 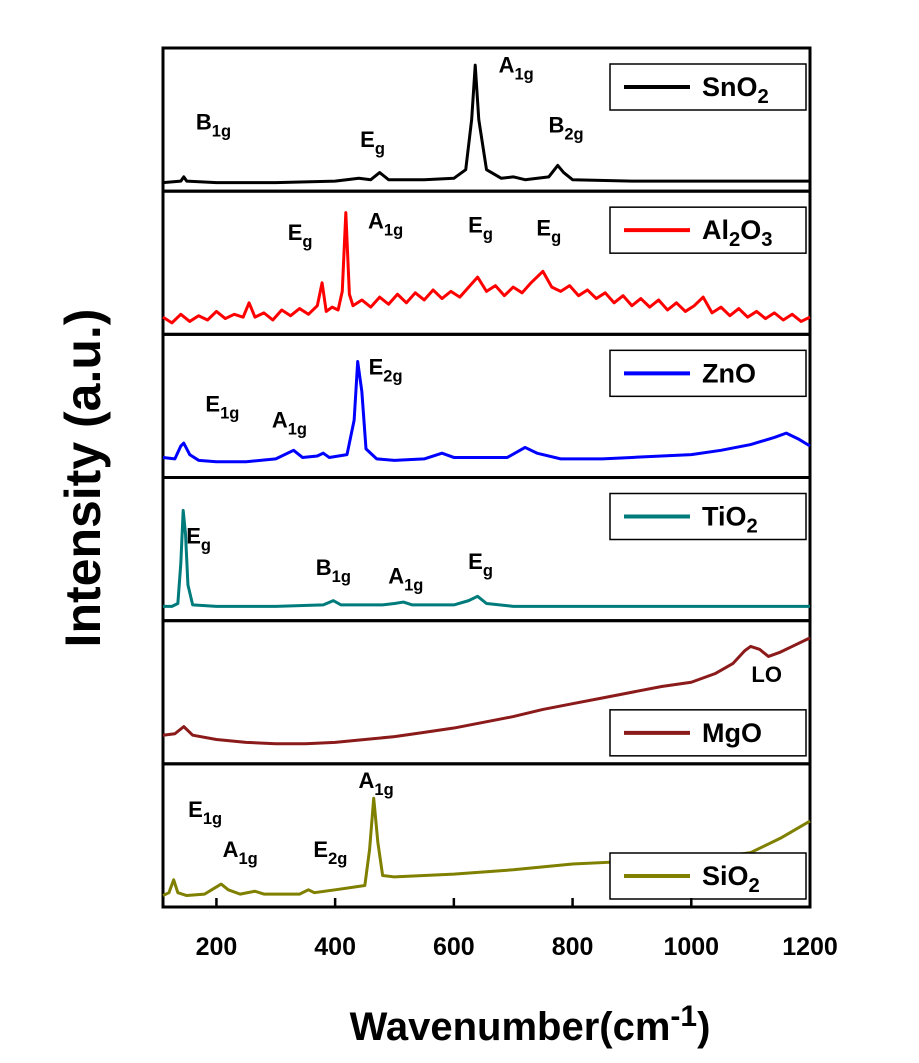 I want to click on legend-box, so click(x=708, y=87).